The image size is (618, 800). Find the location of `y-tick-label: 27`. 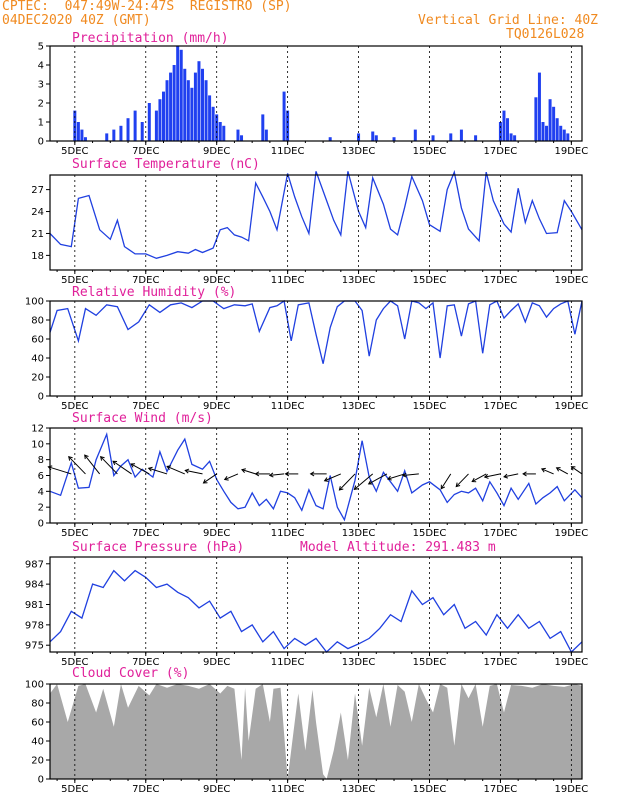

y-tick-label: 27 is located at coordinates (37, 190).